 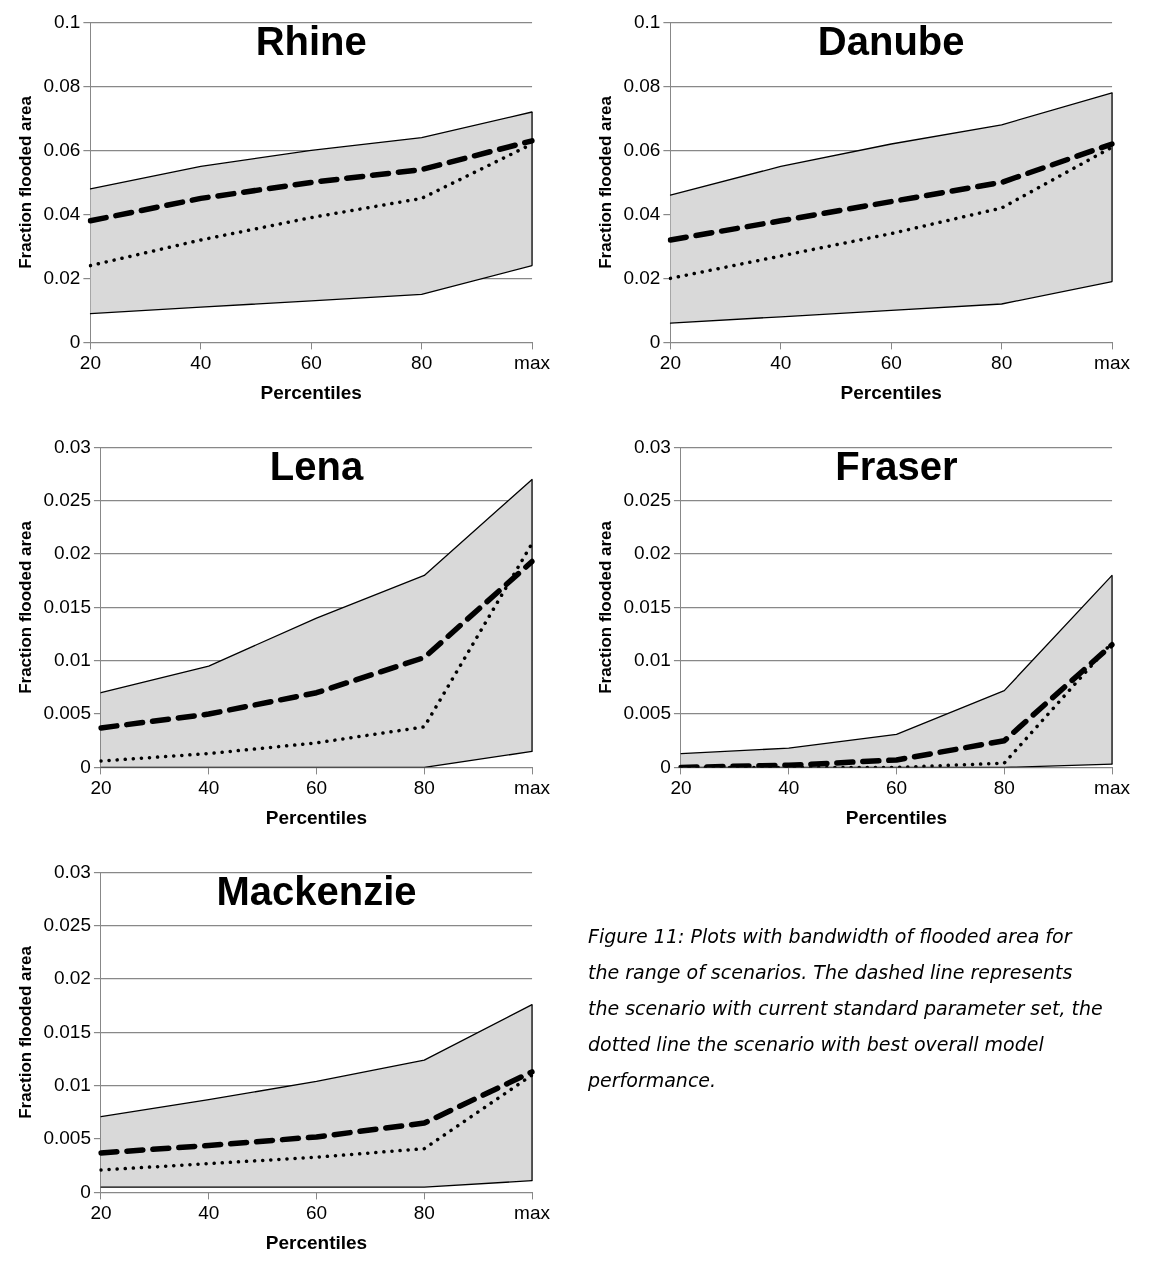 I want to click on caption: Figure 11: Plots with bandwidth of flooded area for the range of scenarios. The dashed line represents the scenario with current standard parameter set, the dotted line the scenario with best overall model performance., so click(x=846, y=1008).